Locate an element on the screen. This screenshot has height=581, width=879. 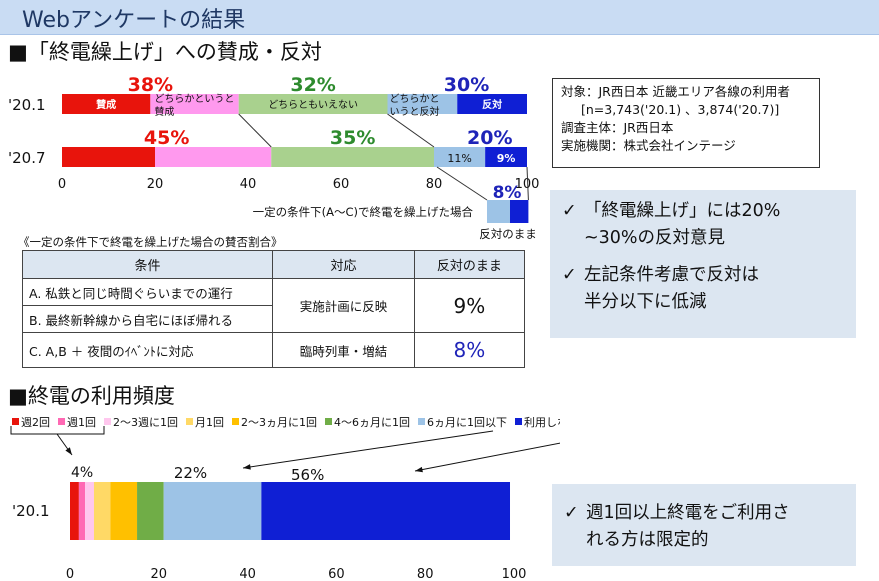
note-item: ✓ 週1回以上終電をご利用さ れる方は限定的 is located at coordinates (704, 527).